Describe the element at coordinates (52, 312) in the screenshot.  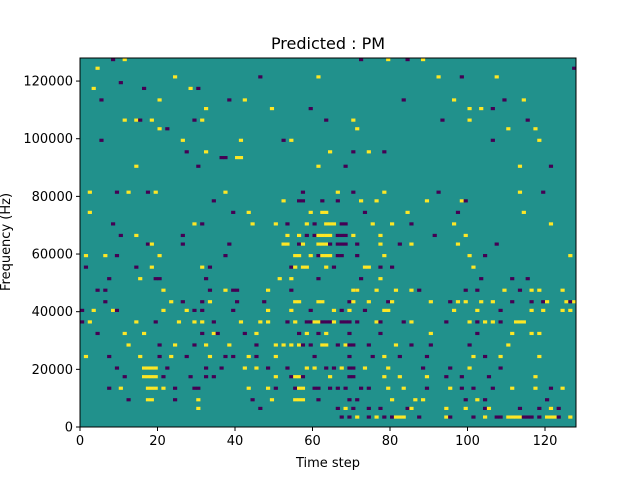
I see `y-tick-label: 40000` at that location.